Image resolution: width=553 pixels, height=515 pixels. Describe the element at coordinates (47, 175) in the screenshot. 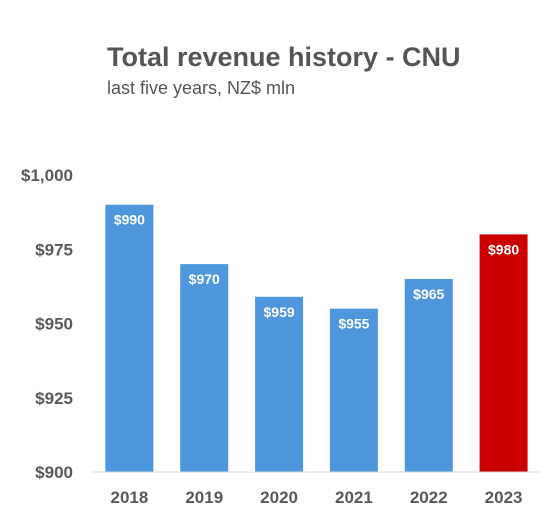

I see `y-tick-label: $1,000` at that location.